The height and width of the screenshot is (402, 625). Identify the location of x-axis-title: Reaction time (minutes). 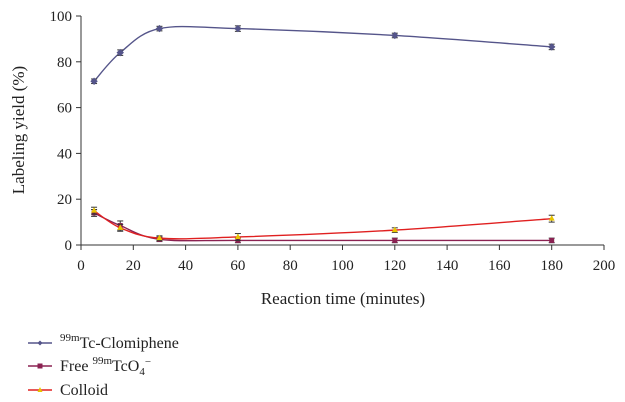
(343, 298).